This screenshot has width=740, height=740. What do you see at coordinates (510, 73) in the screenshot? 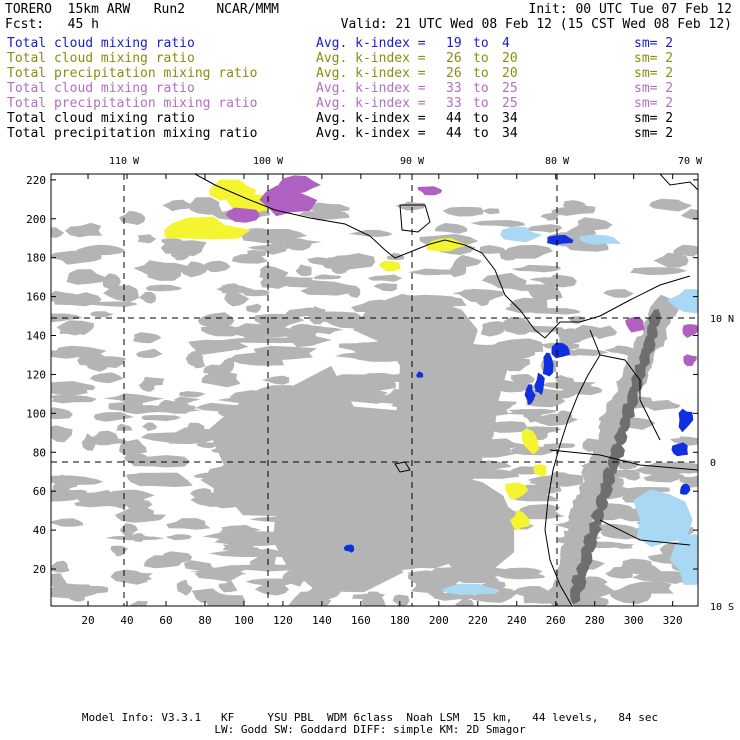
I see `legend-kindex-to-2: 20` at bounding box center [510, 73].